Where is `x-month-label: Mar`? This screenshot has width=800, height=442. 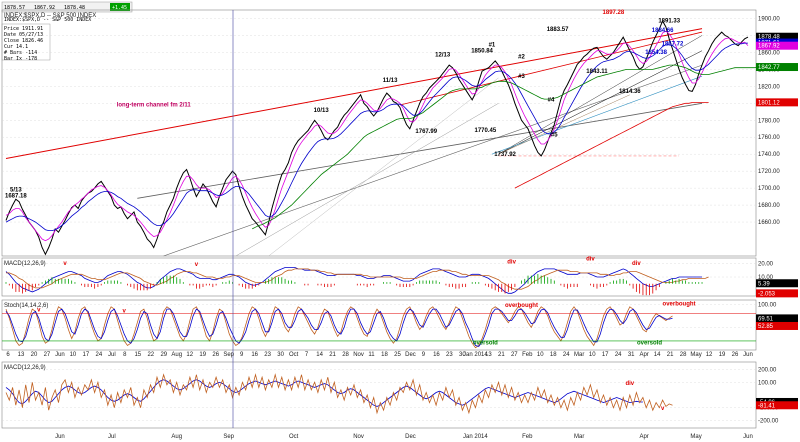 x-month-label: Mar is located at coordinates (579, 437).